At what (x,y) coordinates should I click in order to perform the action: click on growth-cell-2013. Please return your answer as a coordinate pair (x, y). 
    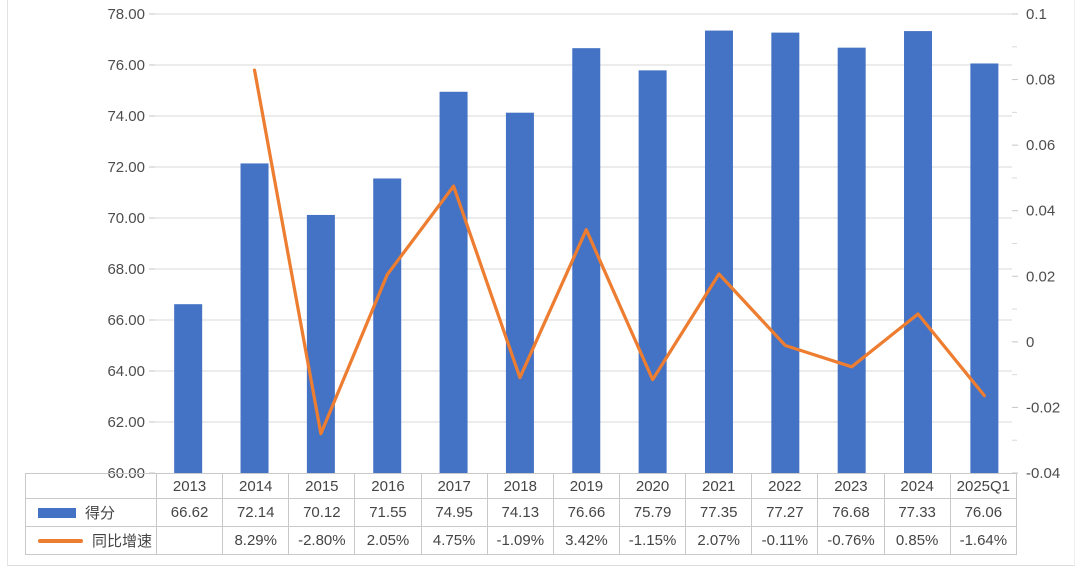
    Looking at the image, I should click on (189, 540).